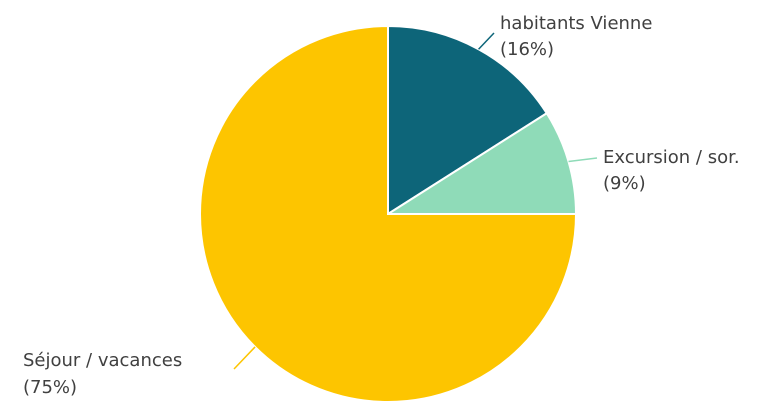 This screenshot has height=403, width=767. I want to click on leader-line-excursion, so click(583, 160).